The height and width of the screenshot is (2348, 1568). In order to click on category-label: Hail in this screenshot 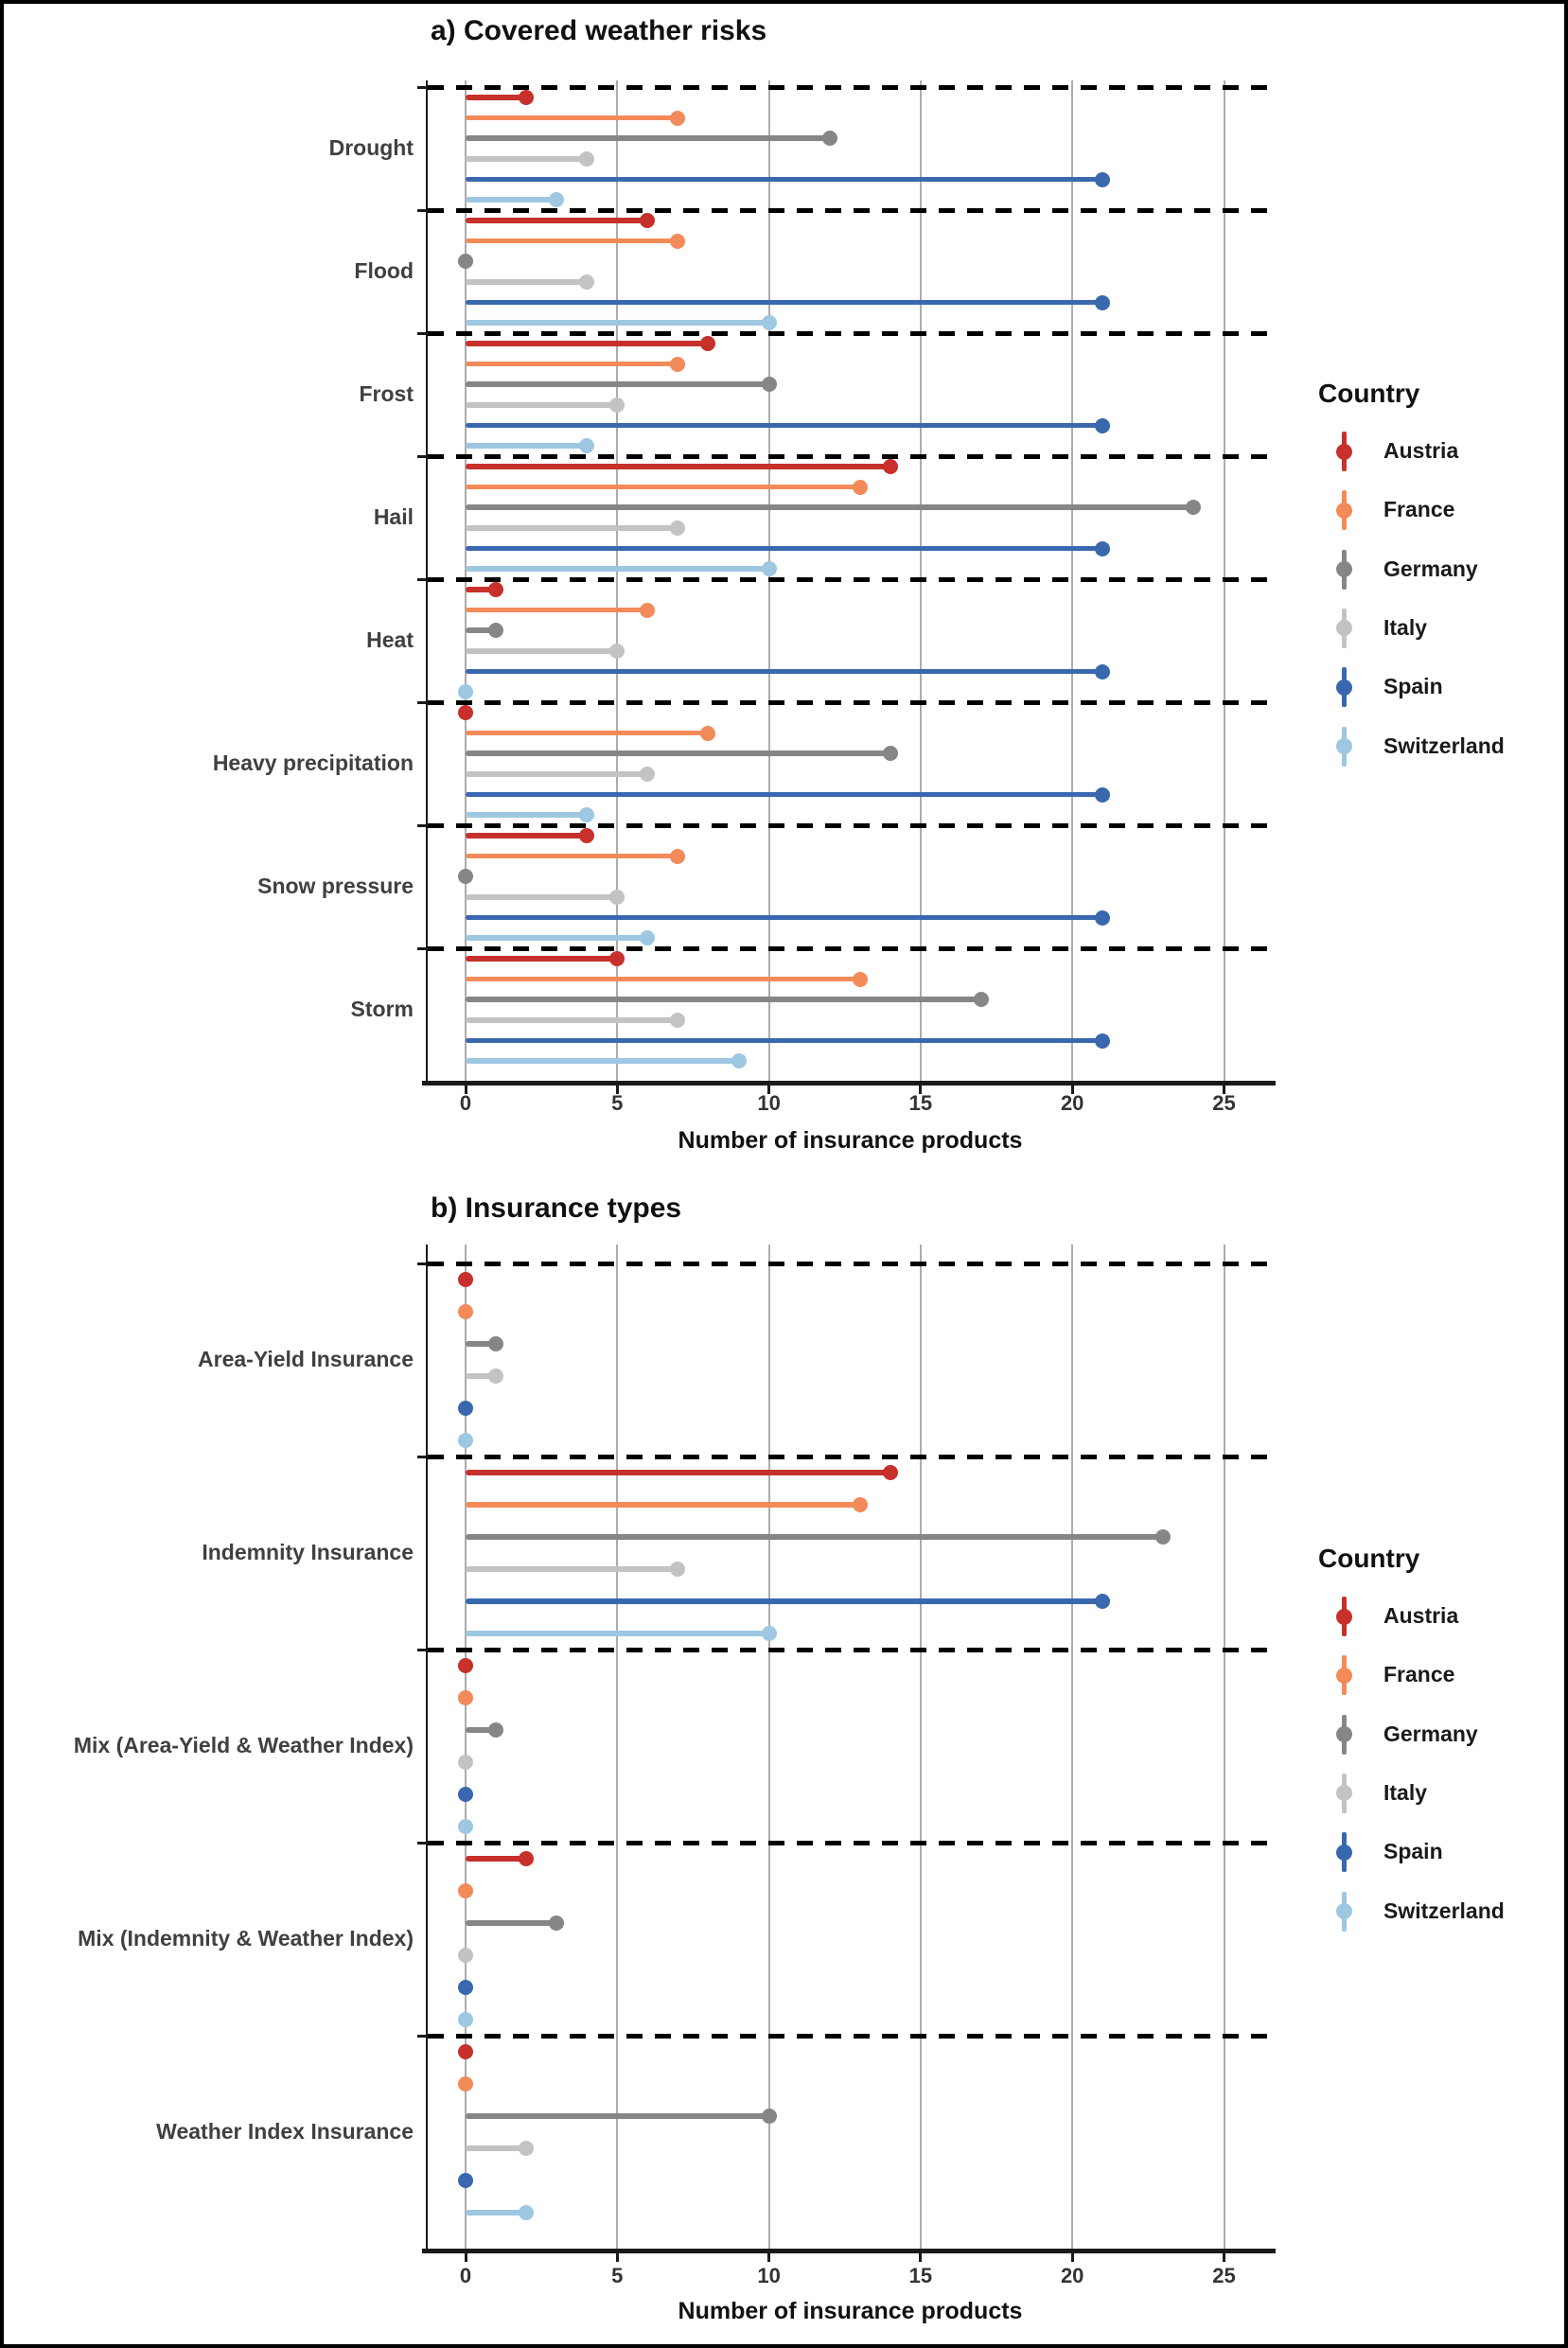, I will do `click(393, 517)`.